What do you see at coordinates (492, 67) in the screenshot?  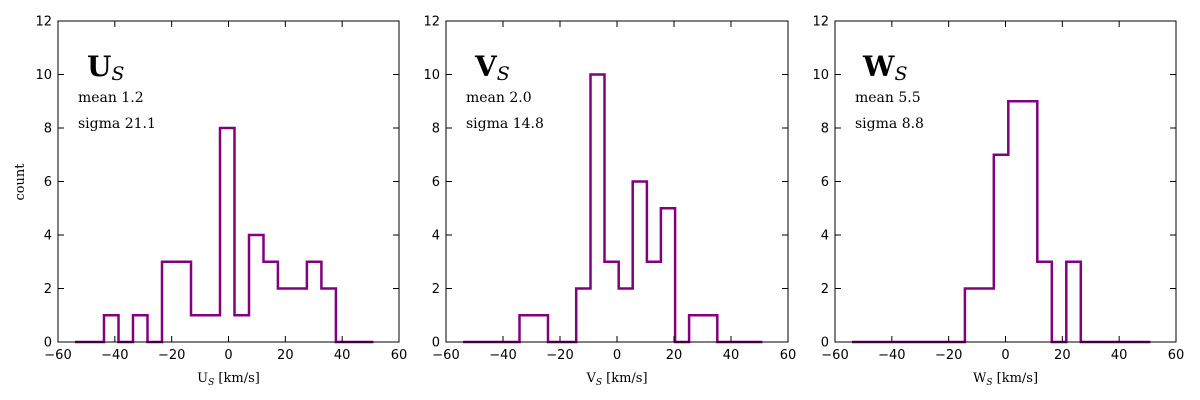 I see `panel-title: VS` at bounding box center [492, 67].